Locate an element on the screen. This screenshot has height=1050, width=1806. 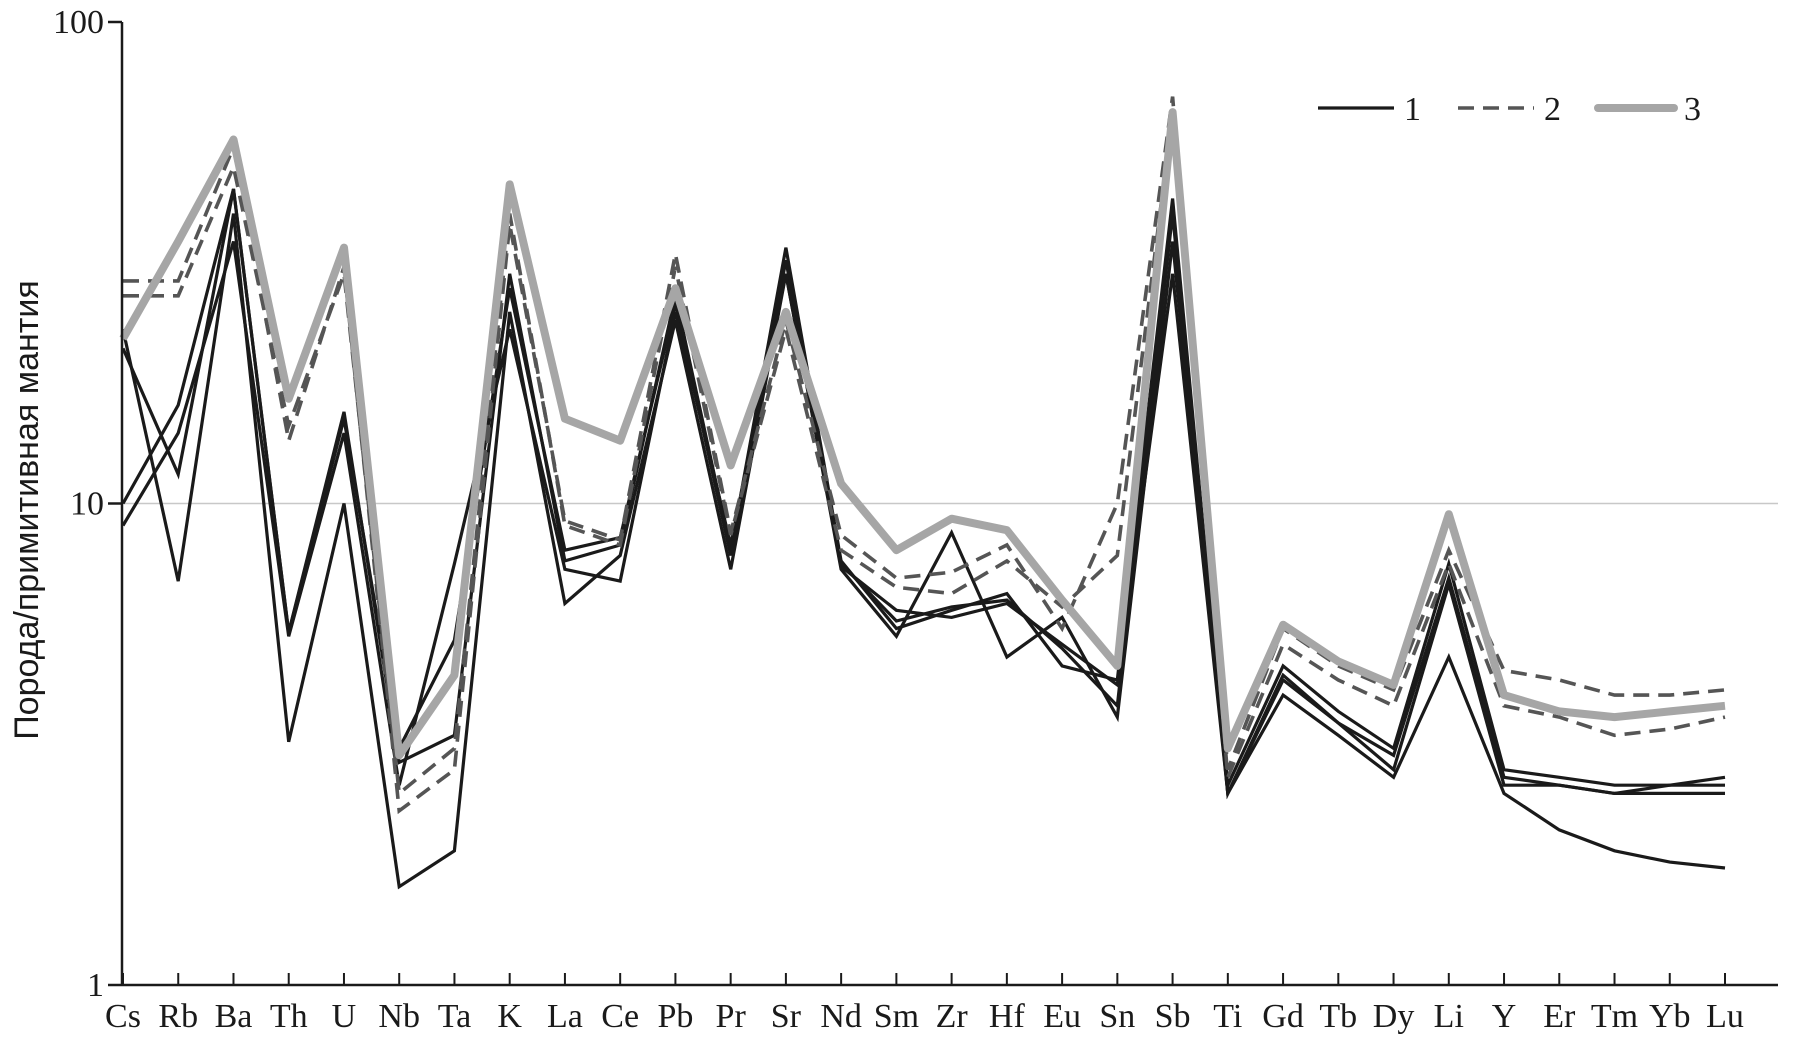
x-tick-label-rb: Rb is located at coordinates (178, 1016).